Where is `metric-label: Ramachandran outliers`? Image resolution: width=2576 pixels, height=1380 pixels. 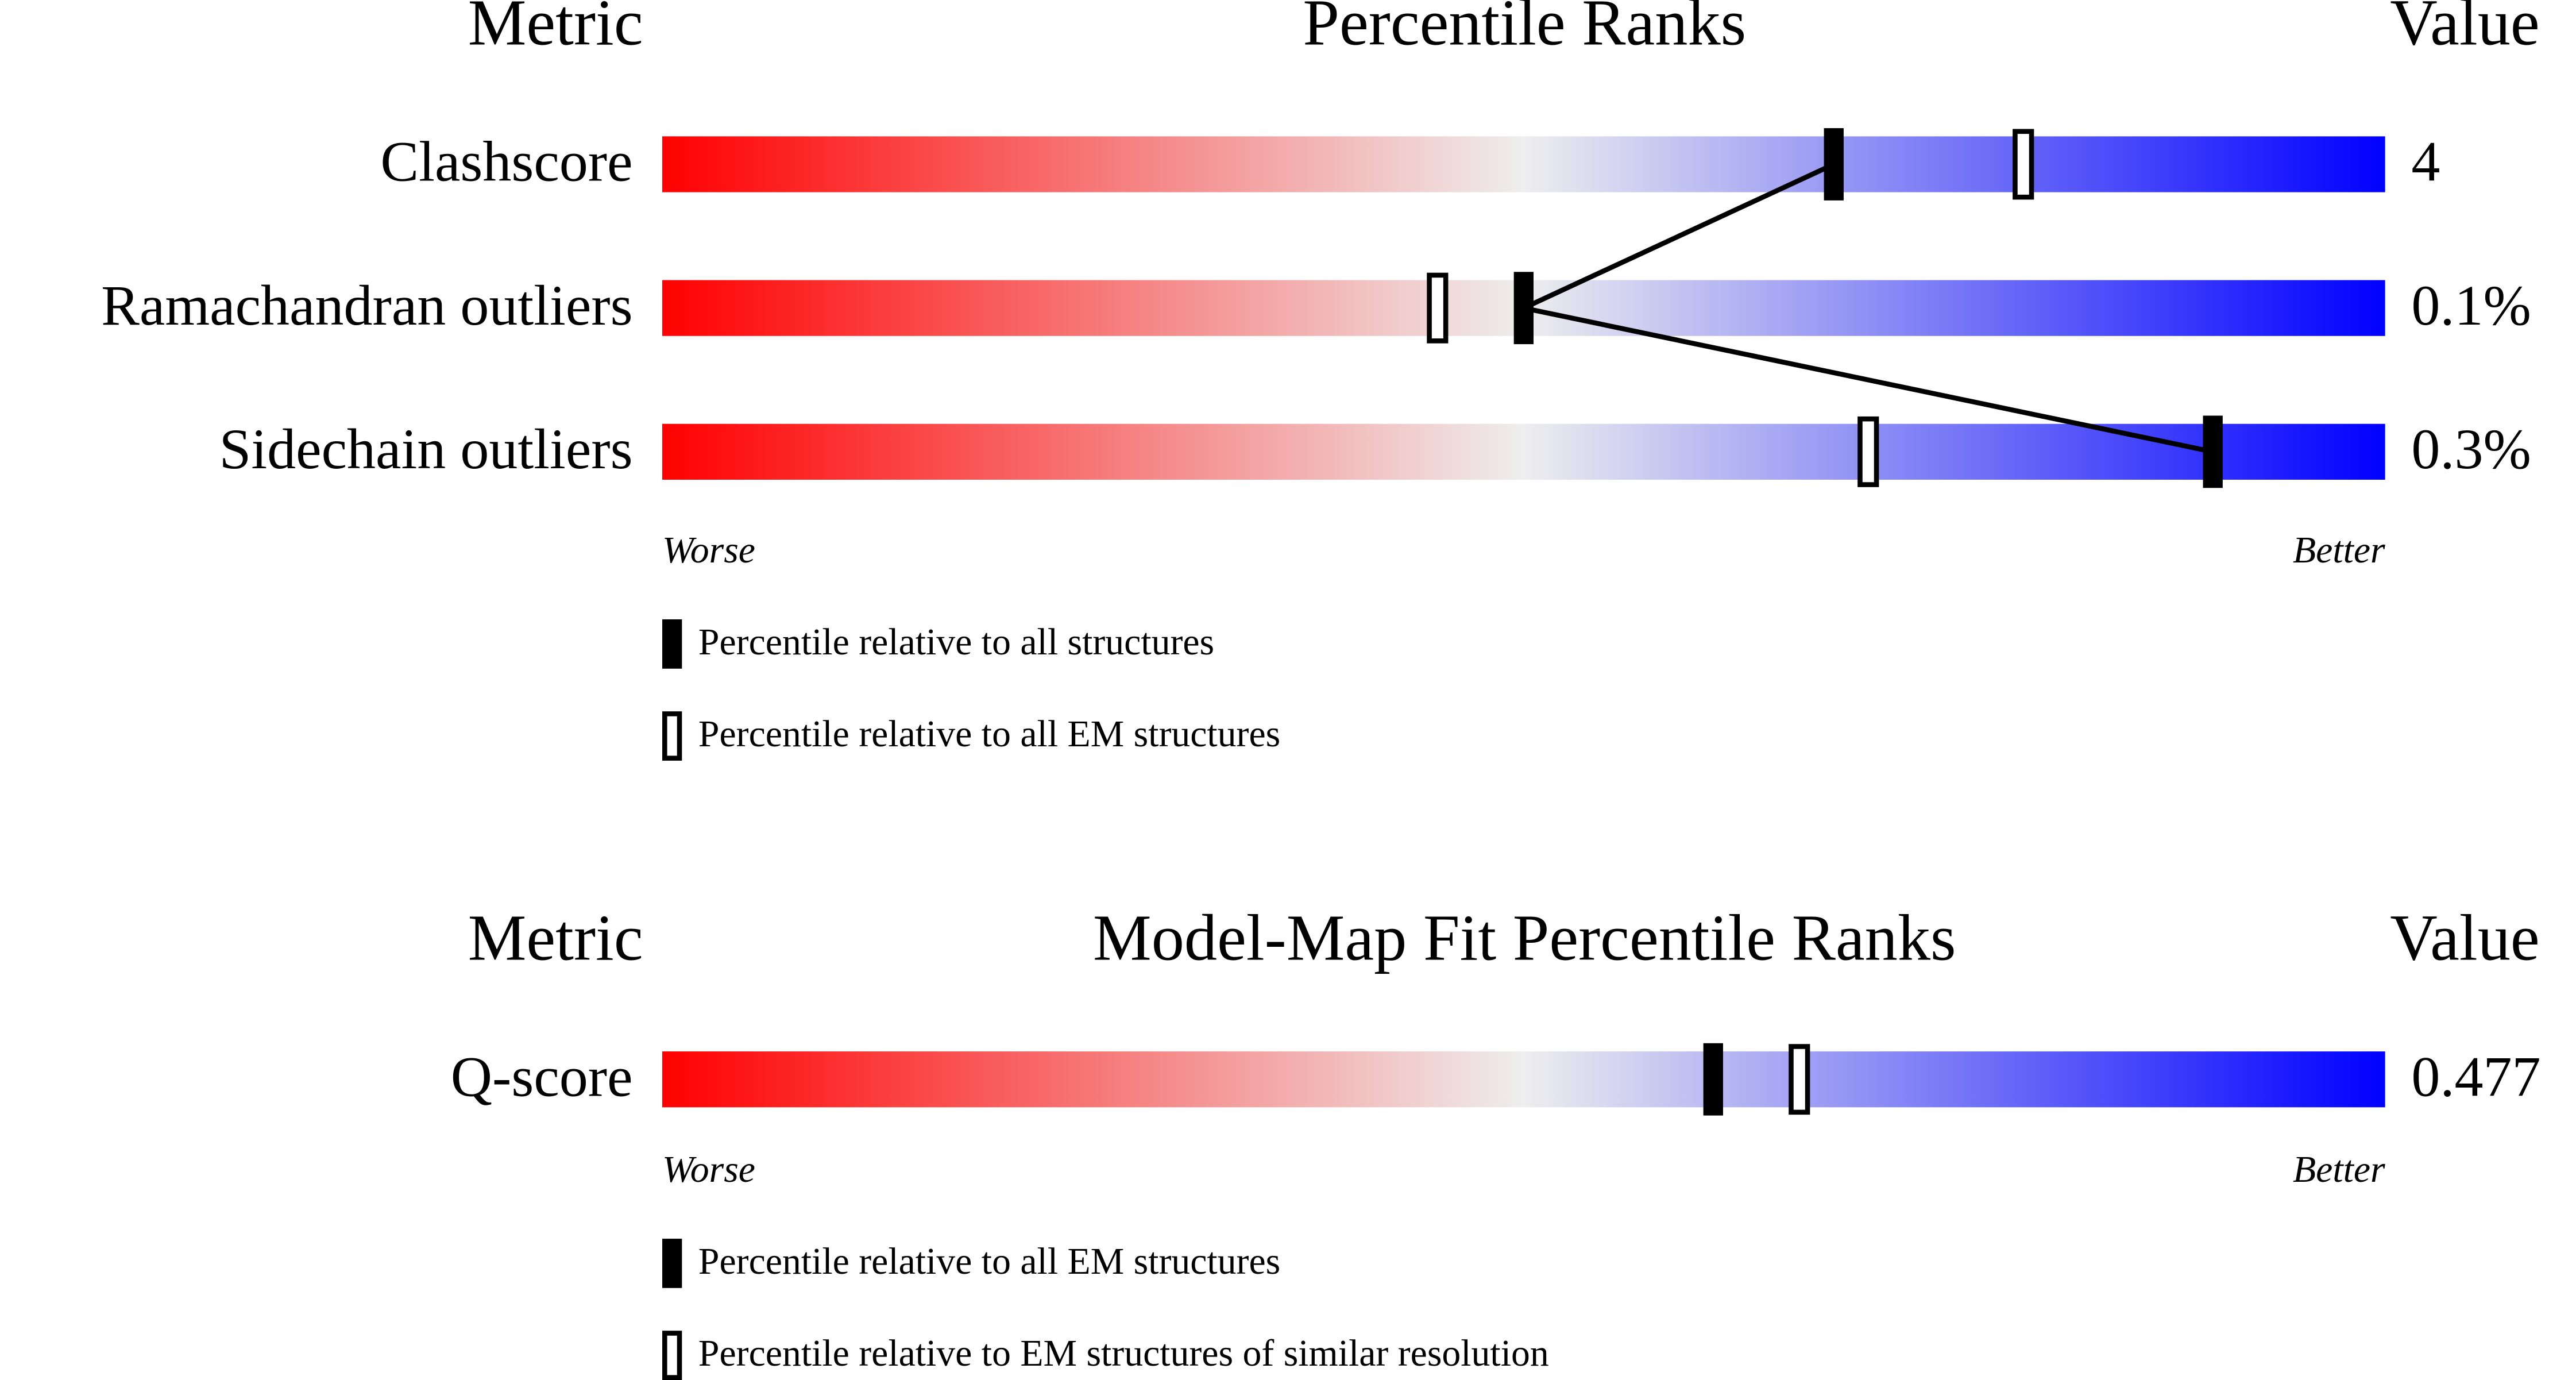 metric-label: Ramachandran outliers is located at coordinates (366, 305).